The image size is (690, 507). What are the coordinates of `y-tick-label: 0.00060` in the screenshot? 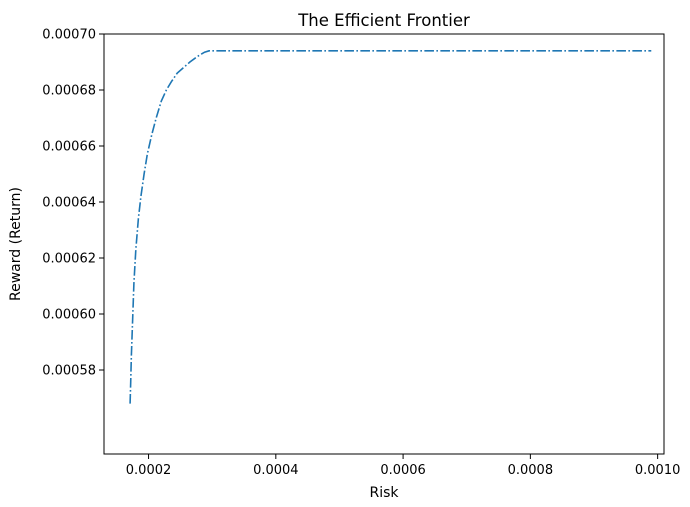 It's located at (69, 315).